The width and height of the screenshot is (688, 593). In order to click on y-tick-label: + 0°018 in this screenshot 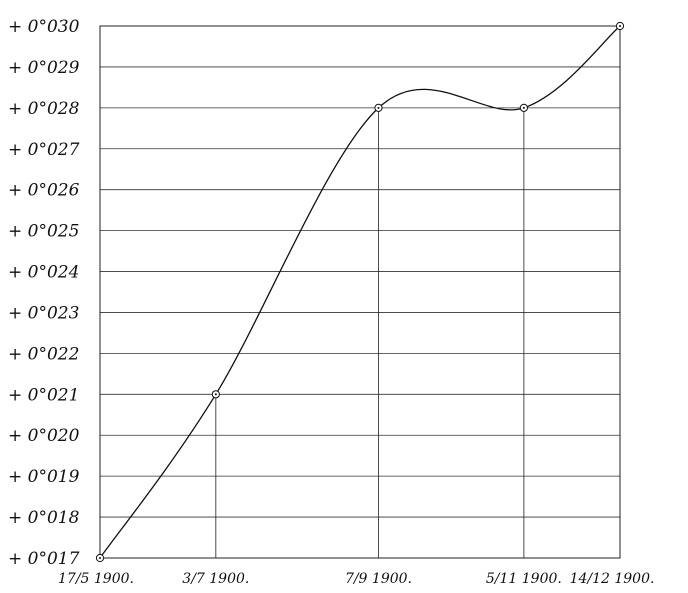, I will do `click(44, 518)`.